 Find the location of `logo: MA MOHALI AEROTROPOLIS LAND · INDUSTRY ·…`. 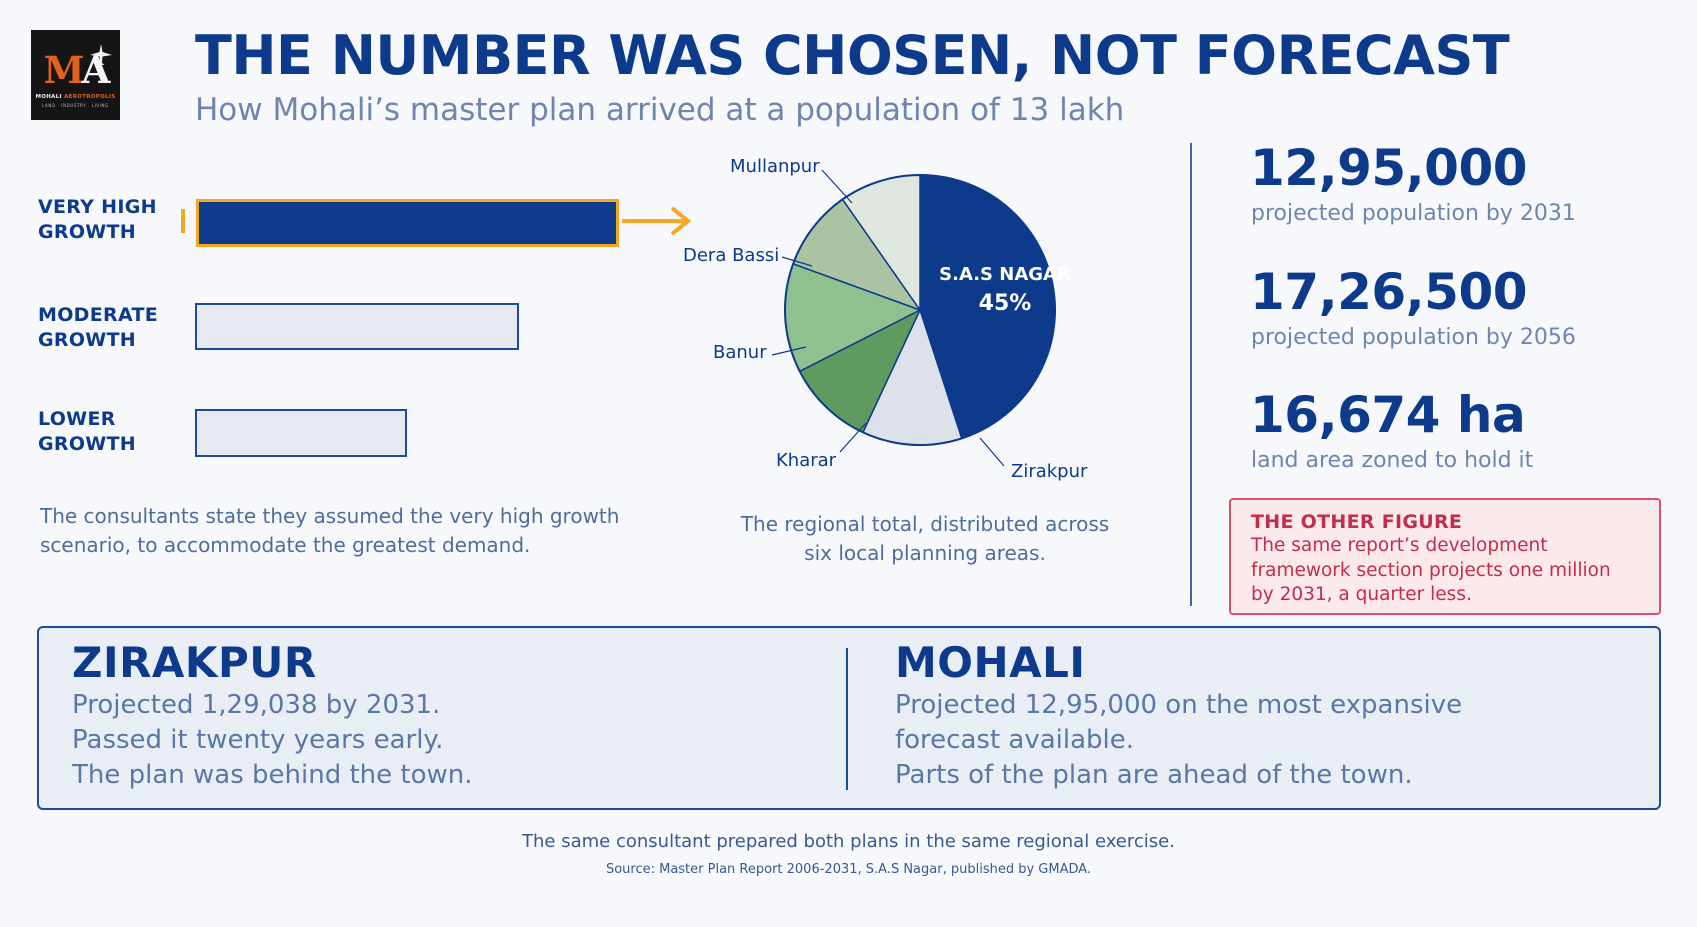

logo: MA MOHALI AEROTROPOLIS LAND · INDUSTRY ·… is located at coordinates (75, 75).